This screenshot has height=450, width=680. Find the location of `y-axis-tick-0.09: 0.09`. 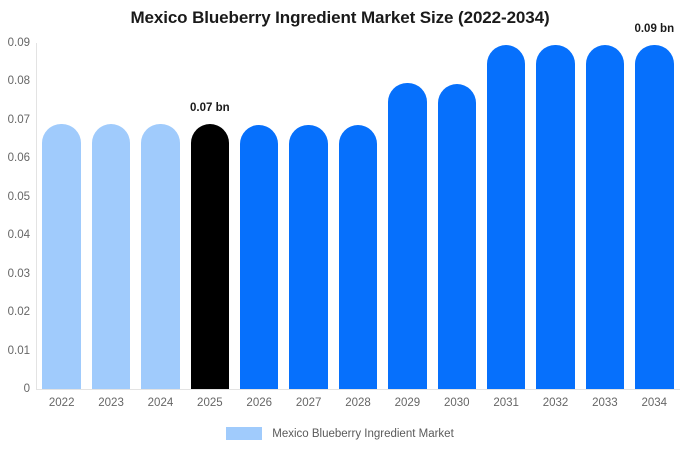

y-axis-tick-0.09: 0.09 is located at coordinates (18, 43).